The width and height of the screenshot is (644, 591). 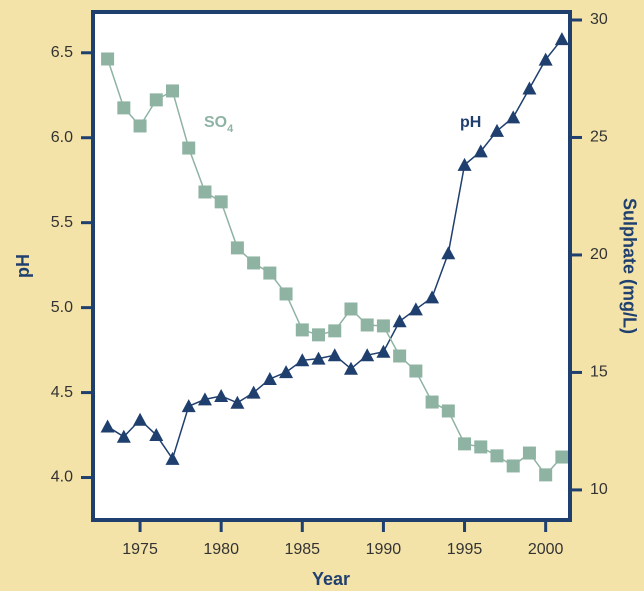 I want to click on y-tick-label: 6.0, so click(x=62, y=137).